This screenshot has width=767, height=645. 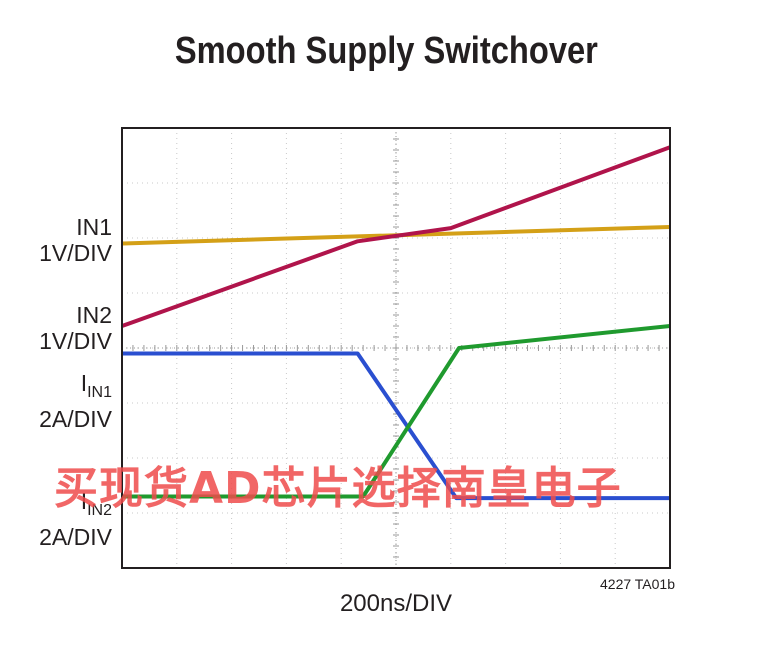 What do you see at coordinates (637, 584) in the screenshot?
I see `figure-code: 4227 TA01b` at bounding box center [637, 584].